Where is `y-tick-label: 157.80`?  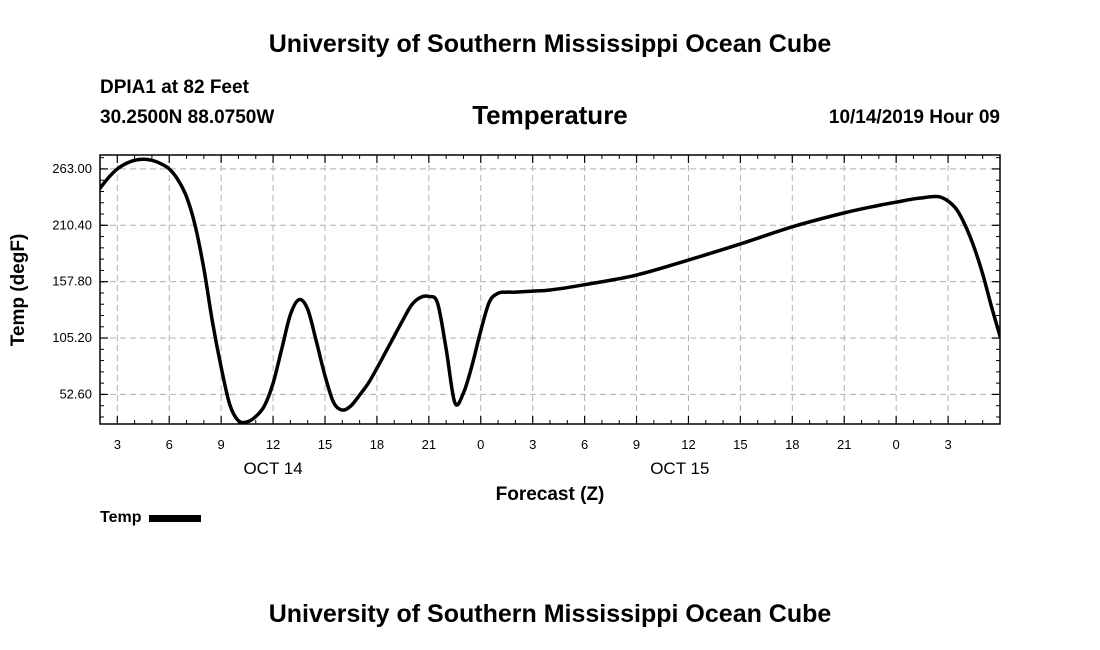 y-tick-label: 157.80 is located at coordinates (72, 281).